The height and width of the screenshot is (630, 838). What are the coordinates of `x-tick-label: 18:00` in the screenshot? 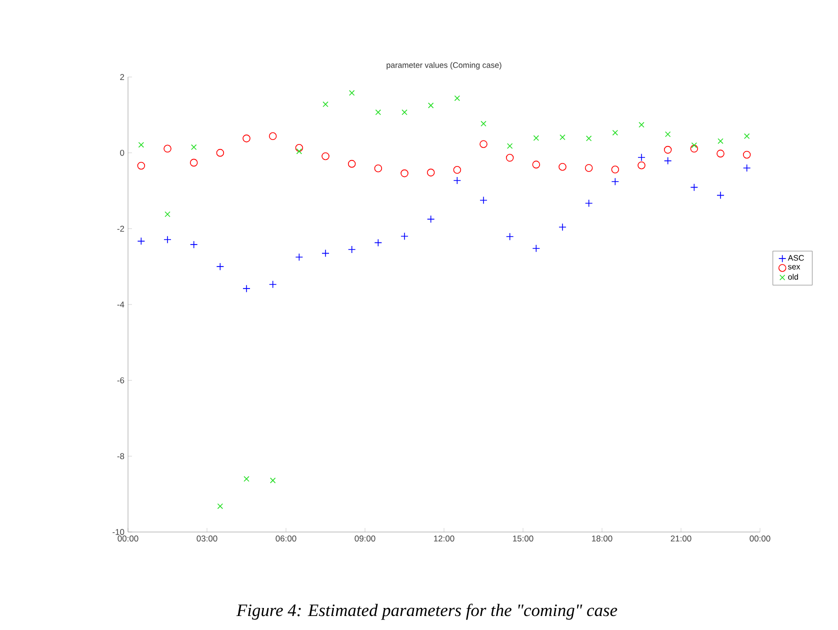 It's located at (602, 539).